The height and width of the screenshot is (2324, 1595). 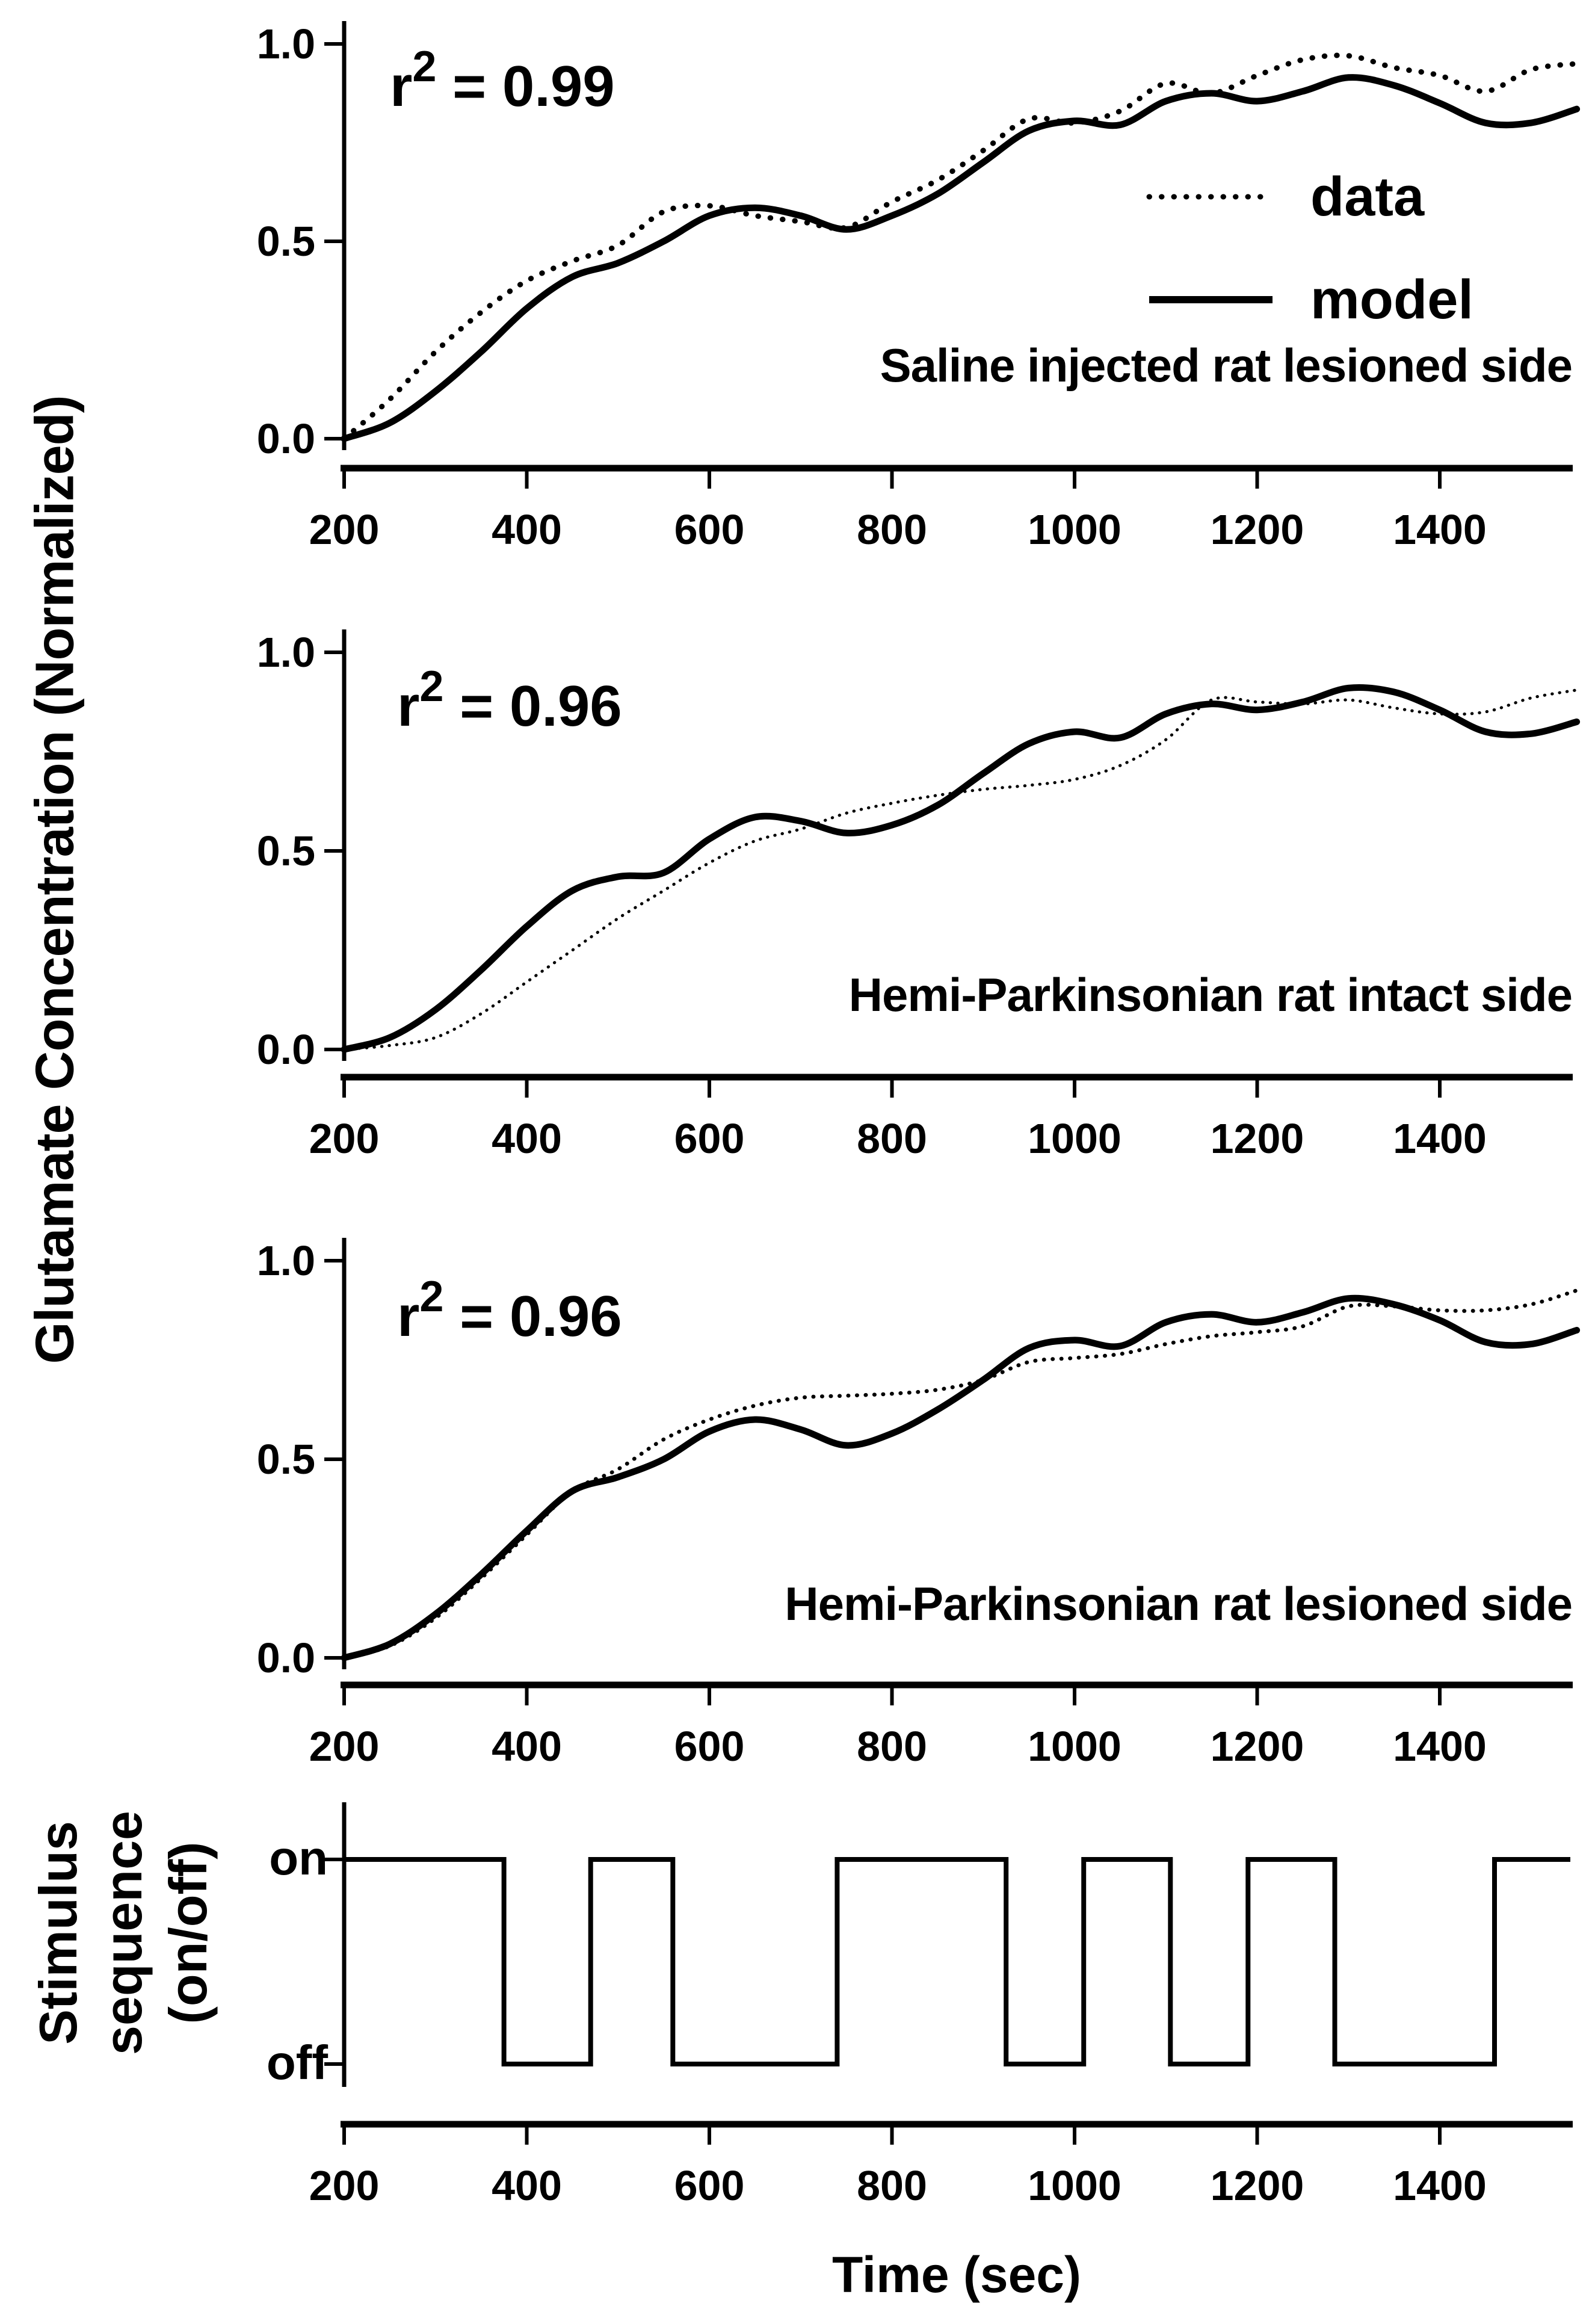 I want to click on panel2-x-tick-label-800: 800, so click(x=892, y=1138).